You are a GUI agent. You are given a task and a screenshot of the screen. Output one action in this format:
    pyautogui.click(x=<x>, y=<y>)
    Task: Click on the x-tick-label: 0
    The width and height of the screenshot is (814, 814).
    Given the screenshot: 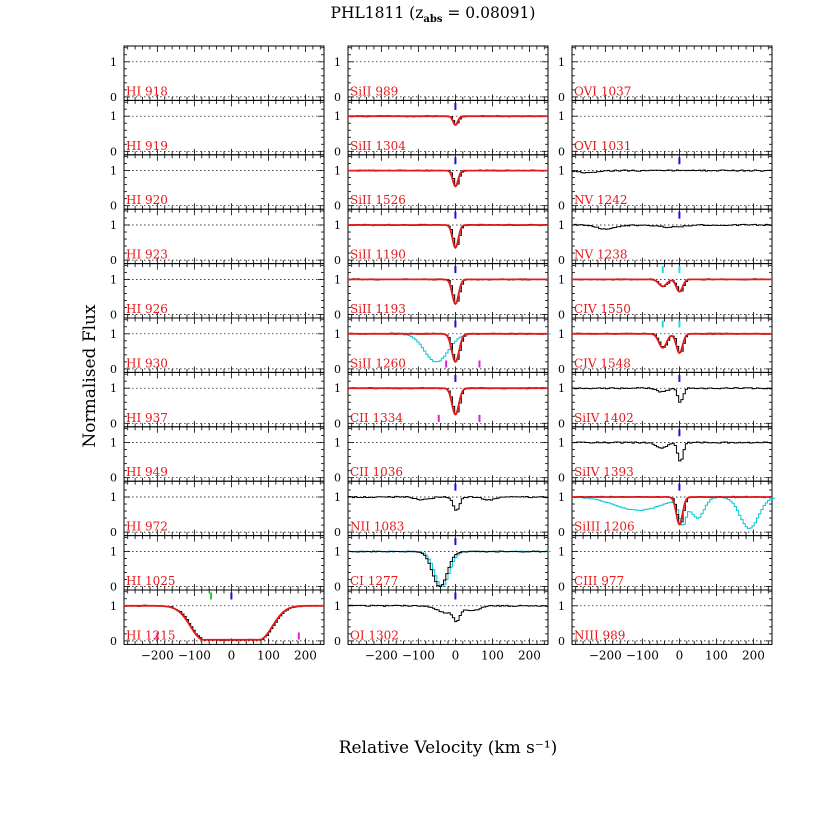 What is the action you would take?
    pyautogui.click(x=232, y=655)
    